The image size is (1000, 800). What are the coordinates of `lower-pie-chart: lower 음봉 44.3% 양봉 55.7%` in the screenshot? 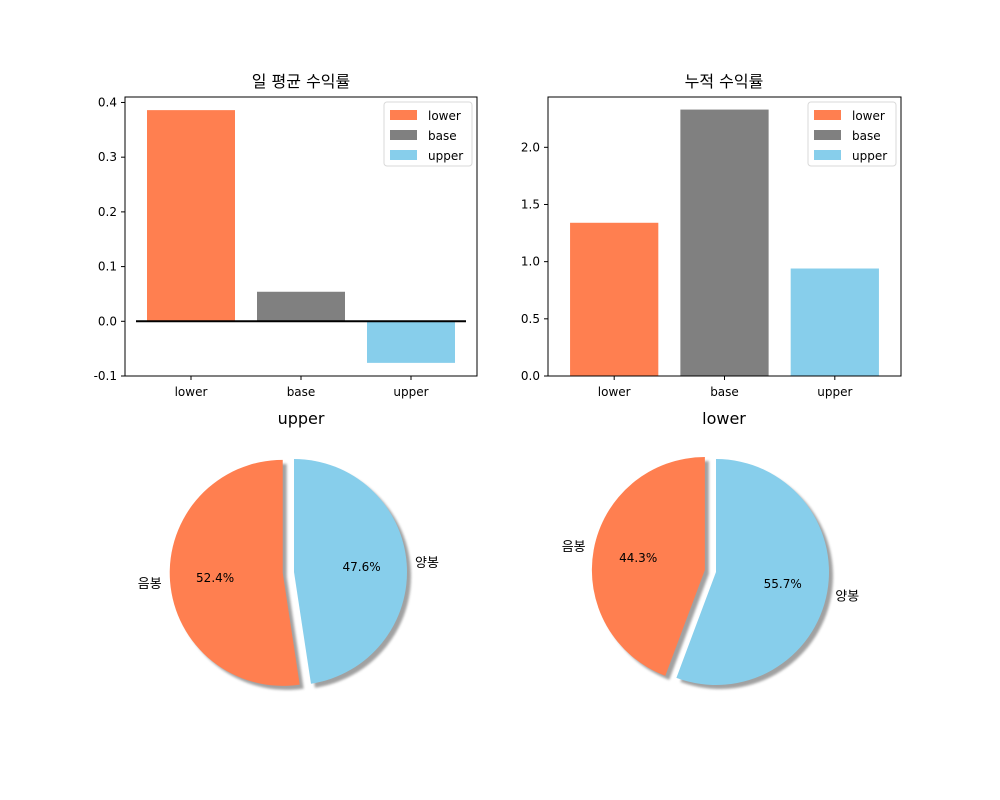 It's located at (710, 549).